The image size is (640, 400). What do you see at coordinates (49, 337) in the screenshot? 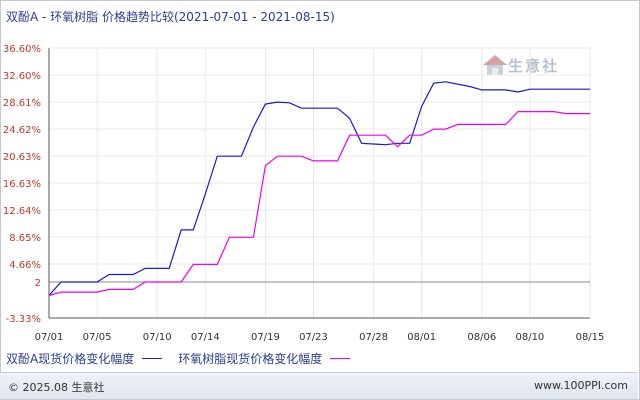
I see `x-tick-label: 07/01` at bounding box center [49, 337].